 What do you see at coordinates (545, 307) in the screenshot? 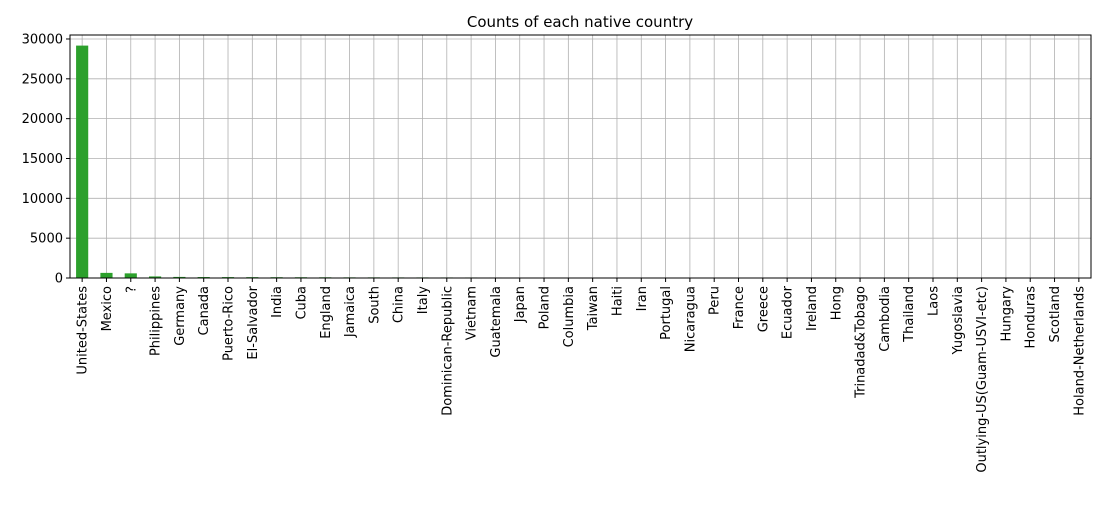
I see `x-tick-label: Poland` at bounding box center [545, 307].